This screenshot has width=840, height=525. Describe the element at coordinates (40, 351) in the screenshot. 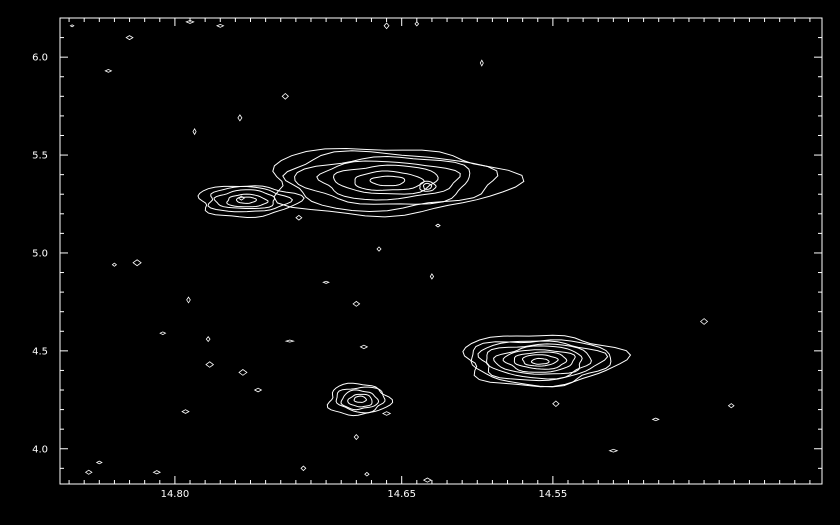

I see `y-tick-label: 4.5` at that location.